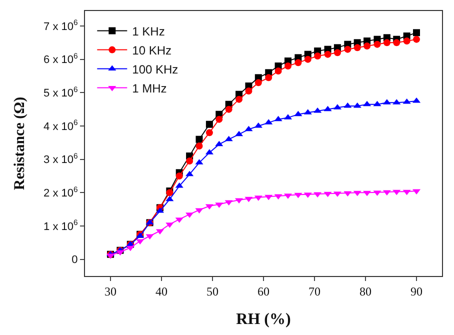  What do you see at coordinates (366, 291) in the screenshot?
I see `x-tick-label: 80` at bounding box center [366, 291].